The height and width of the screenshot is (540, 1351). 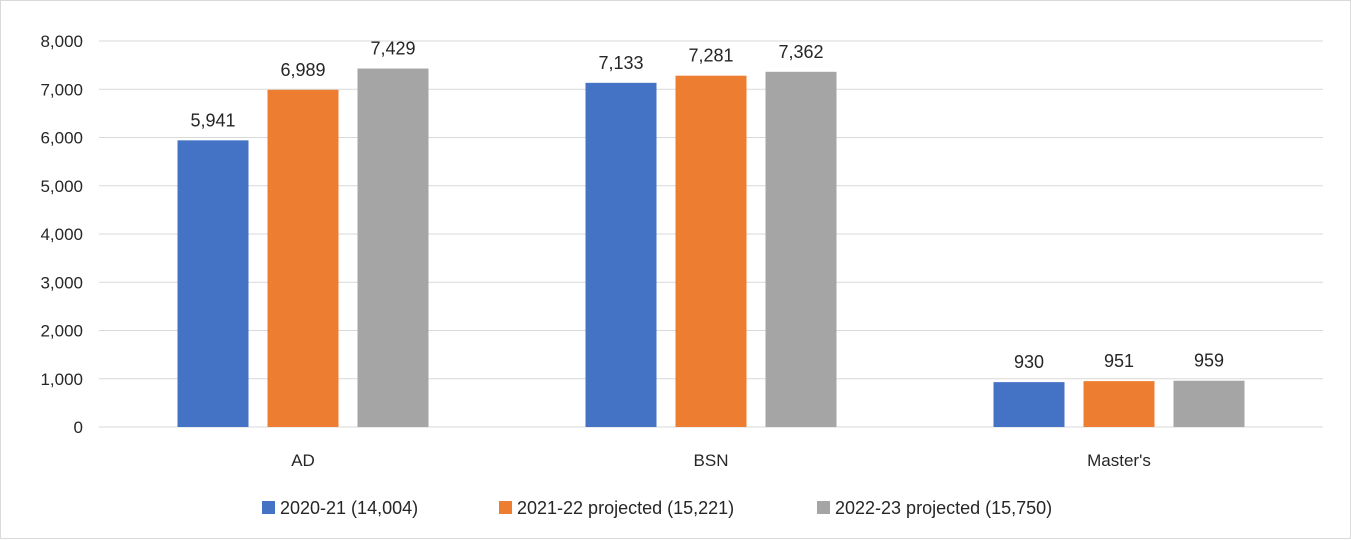 What do you see at coordinates (61, 331) in the screenshot?
I see `y-tick-label: 2,000` at bounding box center [61, 331].